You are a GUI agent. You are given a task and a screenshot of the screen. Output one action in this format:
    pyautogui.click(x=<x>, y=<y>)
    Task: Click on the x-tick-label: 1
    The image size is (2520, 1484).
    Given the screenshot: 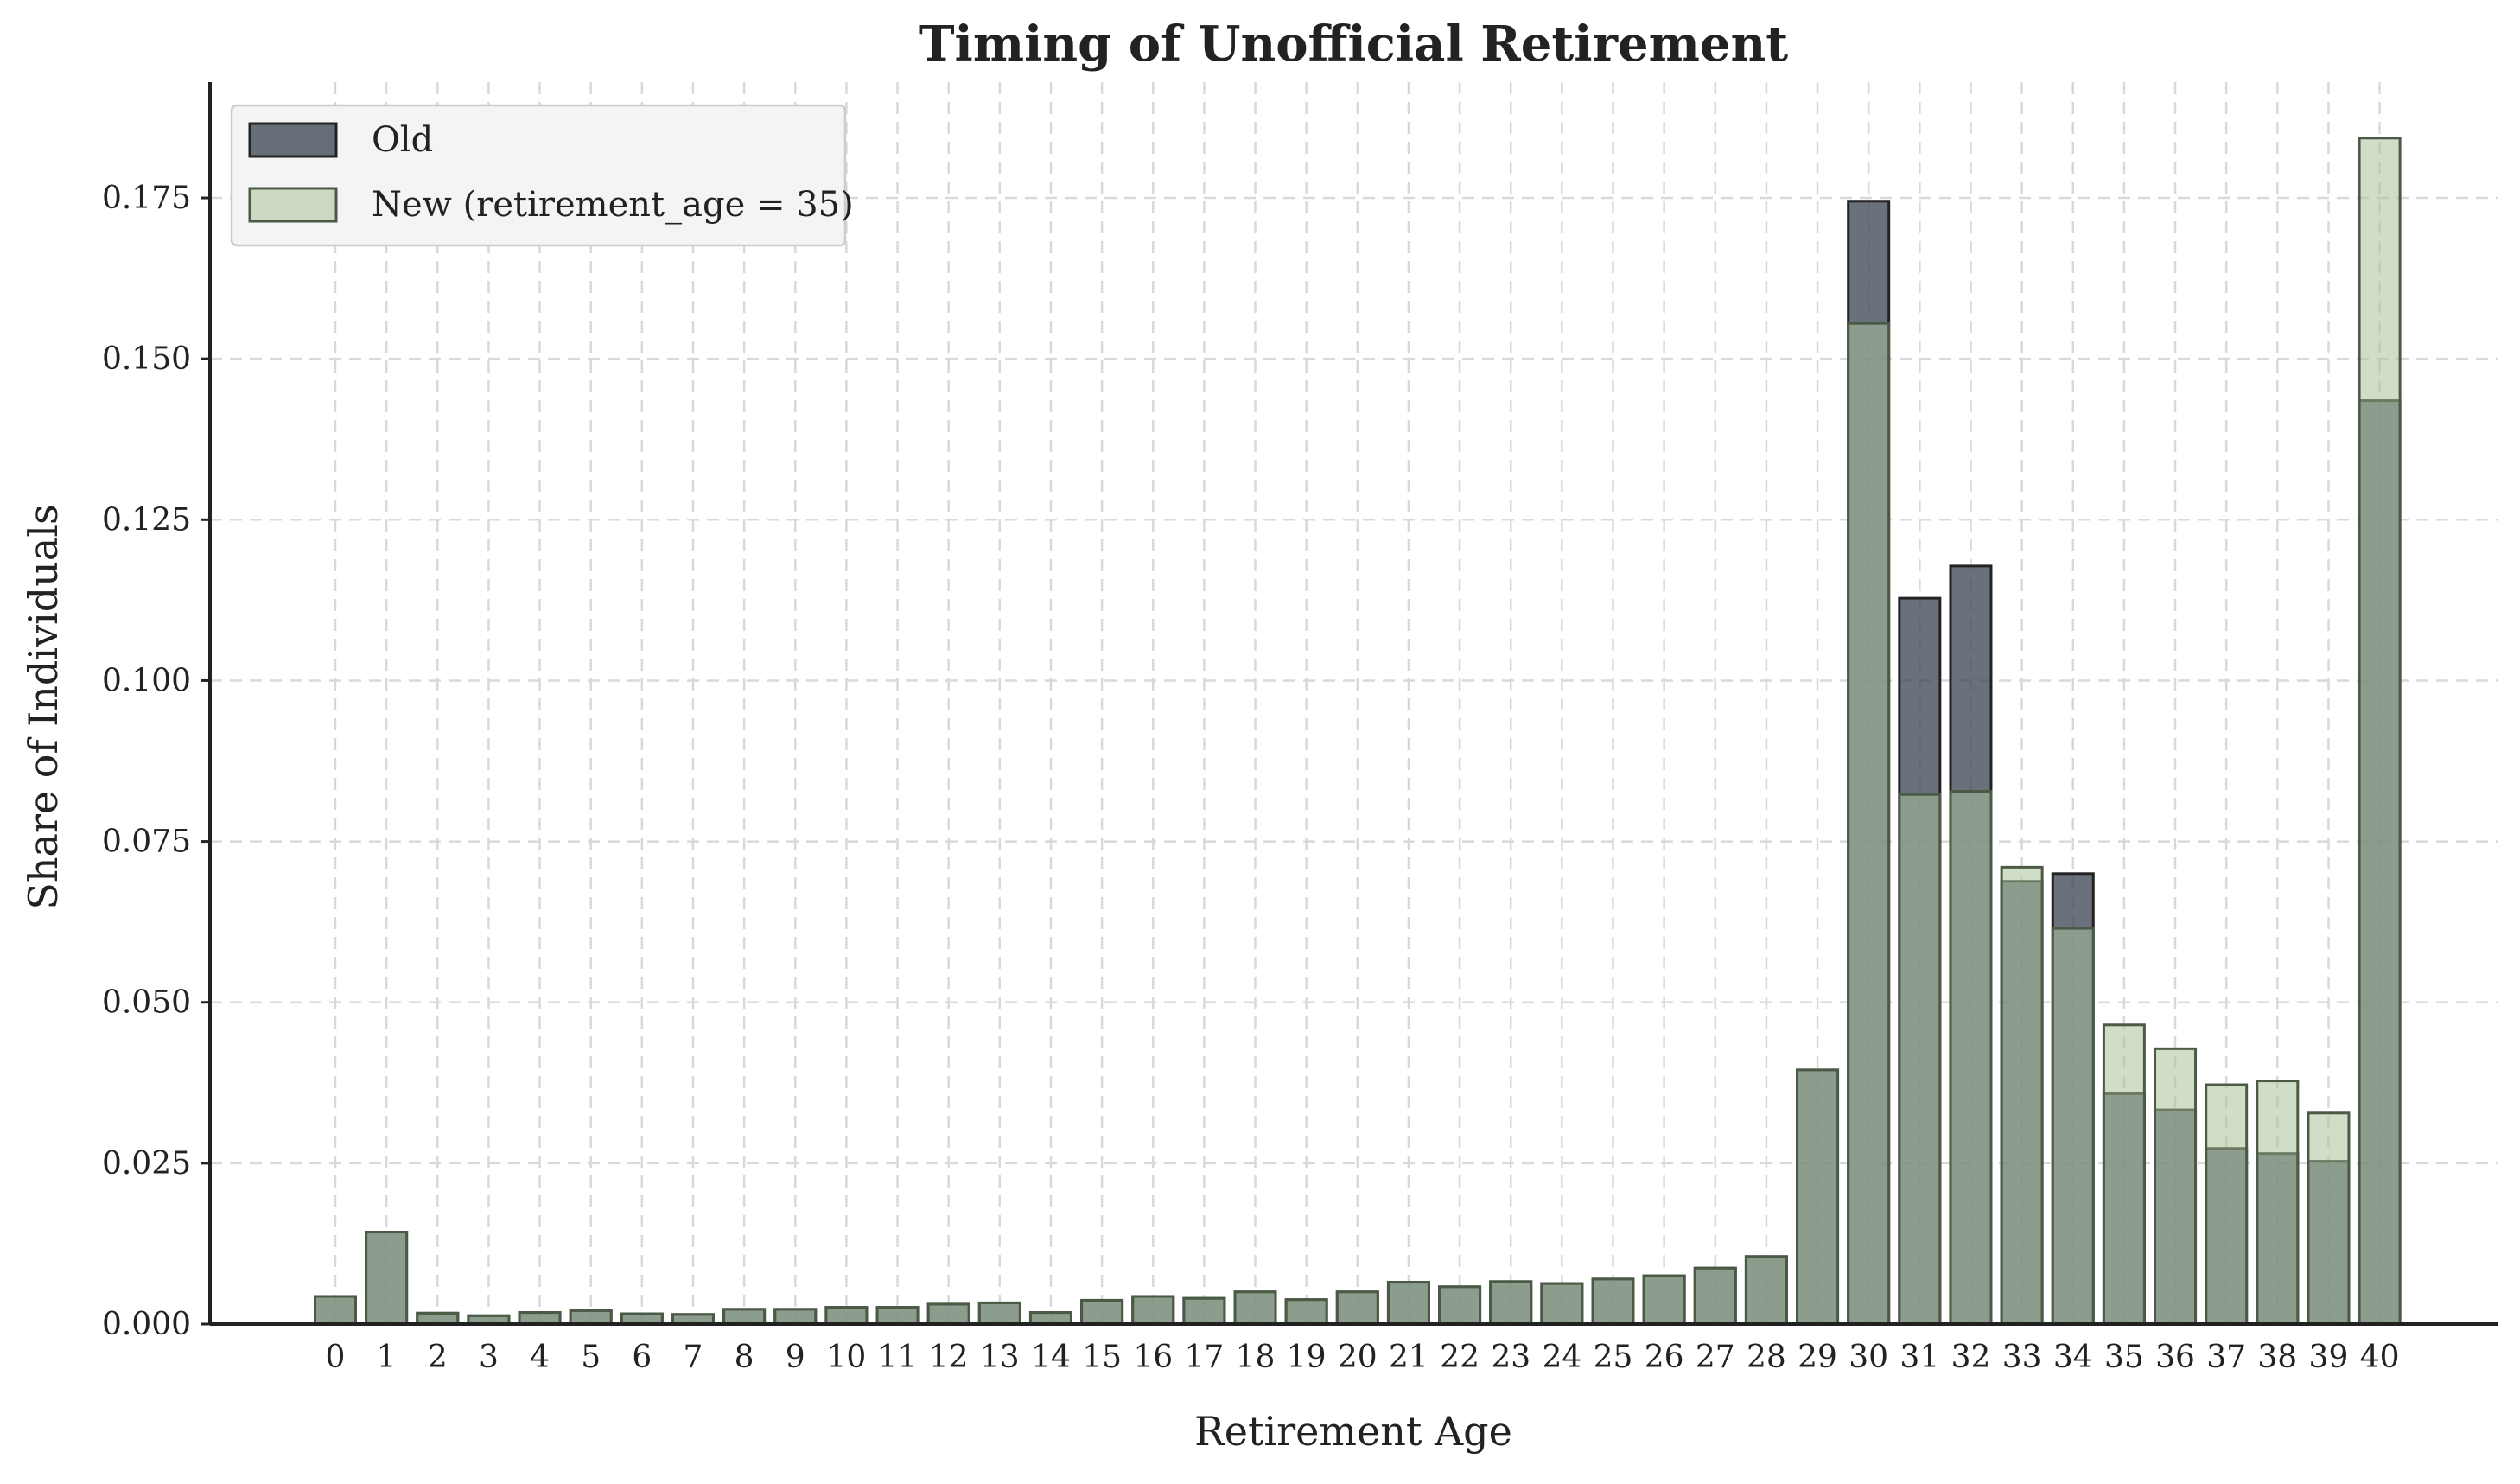 What is the action you would take?
    pyautogui.click(x=387, y=1358)
    